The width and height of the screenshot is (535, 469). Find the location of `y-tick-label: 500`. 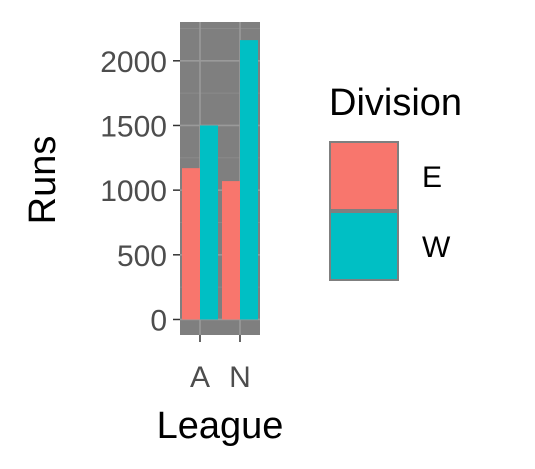

y-tick-label: 500 is located at coordinates (142, 256).